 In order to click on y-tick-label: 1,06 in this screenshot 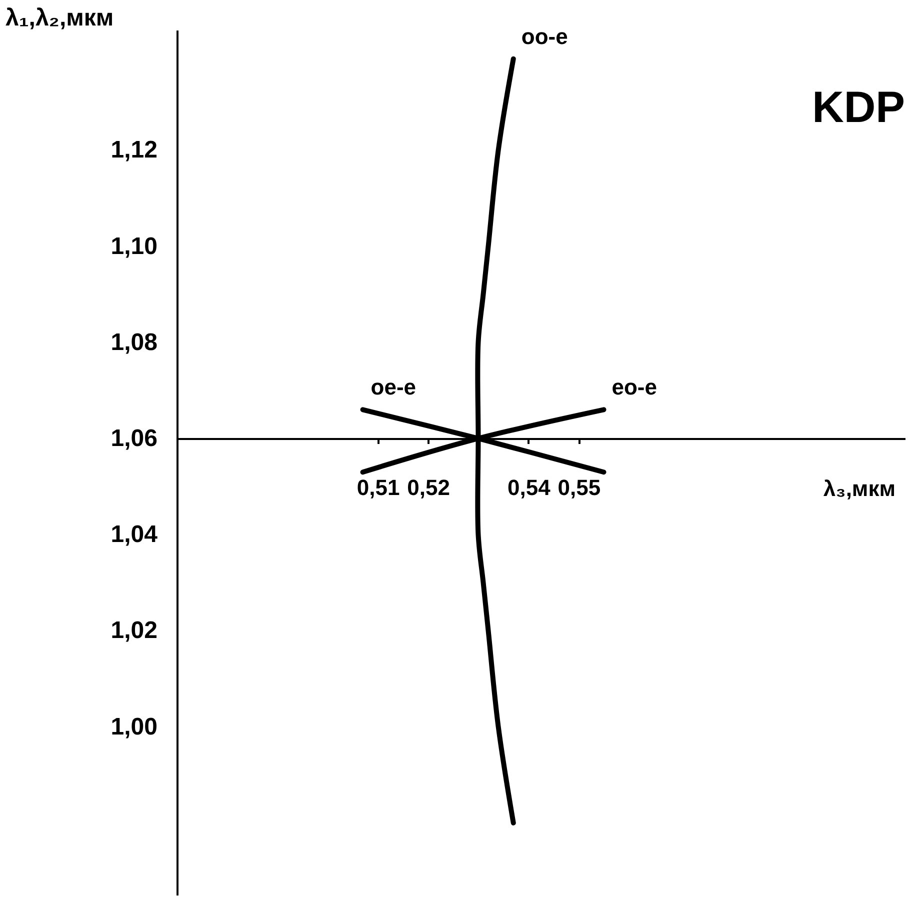, I will do `click(134, 438)`.